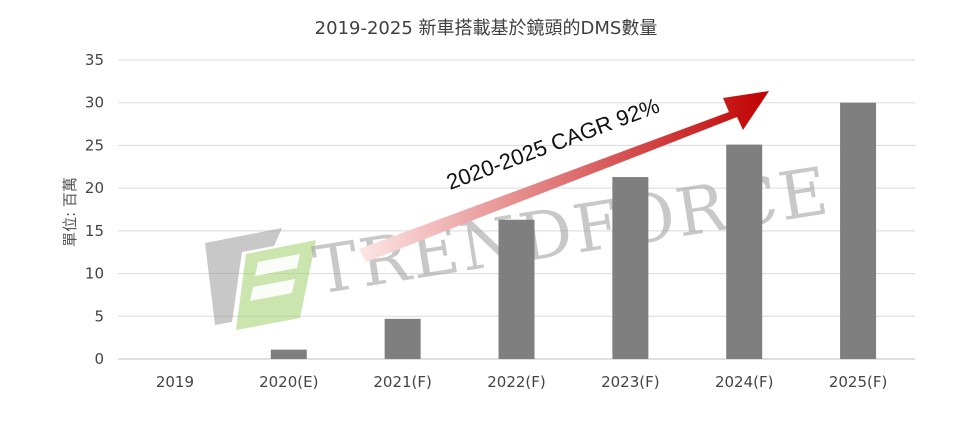 The width and height of the screenshot is (973, 422). What do you see at coordinates (288, 382) in the screenshot?
I see `x-tick-label: 2020(E)` at bounding box center [288, 382].